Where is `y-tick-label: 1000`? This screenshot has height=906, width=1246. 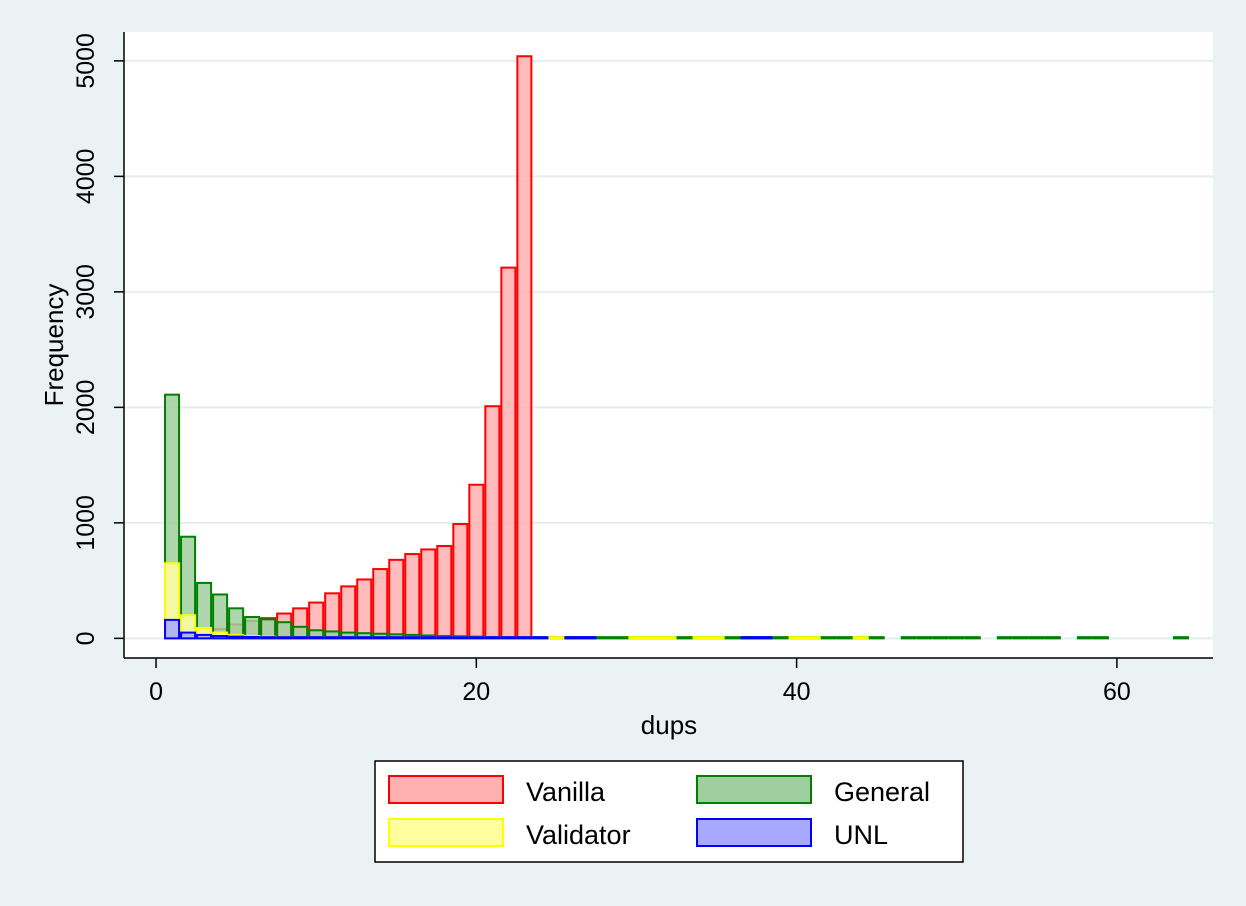 y-tick-label: 1000 is located at coordinates (86, 523).